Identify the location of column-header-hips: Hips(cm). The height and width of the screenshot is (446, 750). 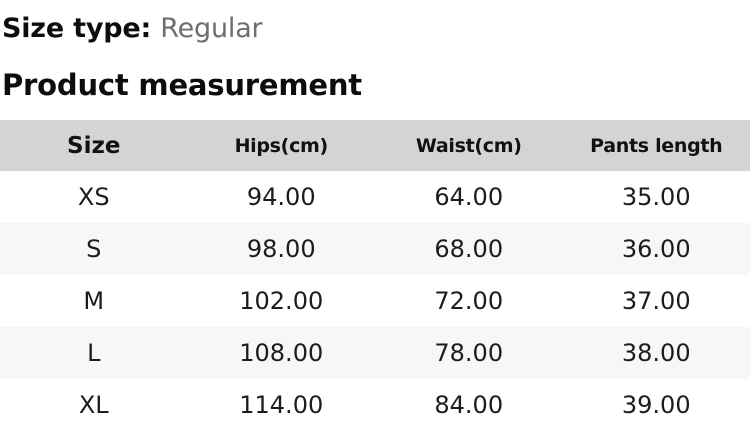
(282, 145).